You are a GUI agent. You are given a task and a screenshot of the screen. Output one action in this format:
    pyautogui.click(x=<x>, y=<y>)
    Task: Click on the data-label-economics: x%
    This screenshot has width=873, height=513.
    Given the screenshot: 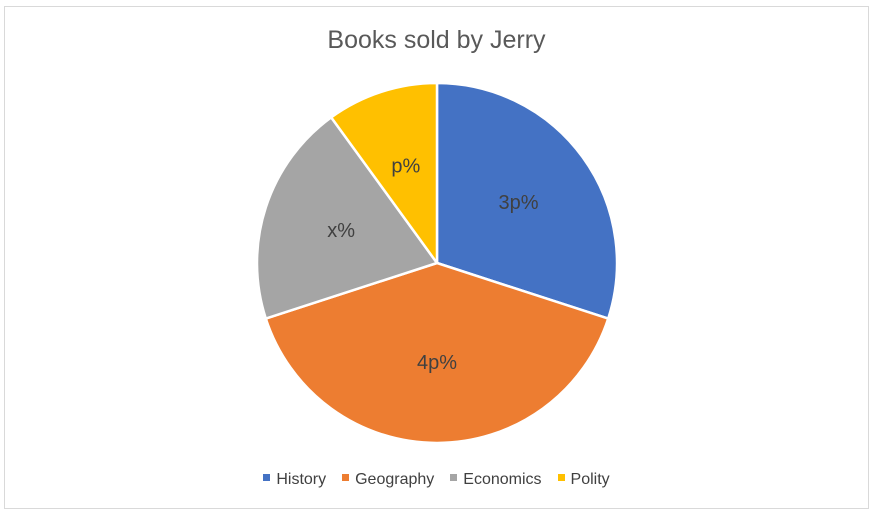 What is the action you would take?
    pyautogui.click(x=341, y=231)
    